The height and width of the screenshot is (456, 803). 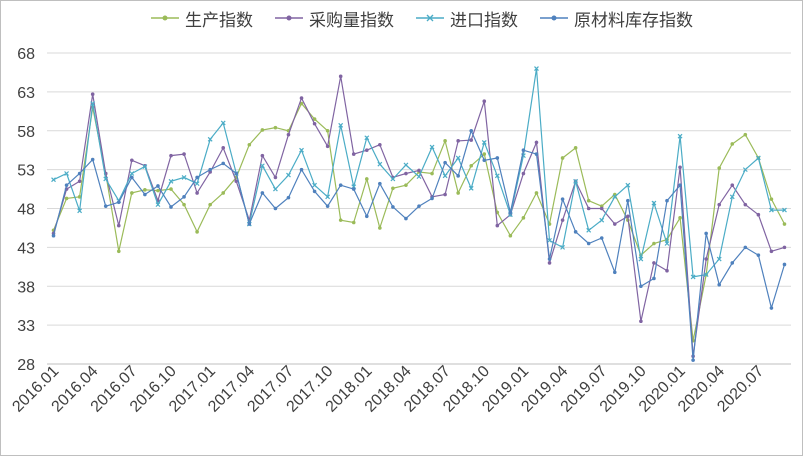 I want to click on legend-item: 进口指数, so click(x=467, y=18).